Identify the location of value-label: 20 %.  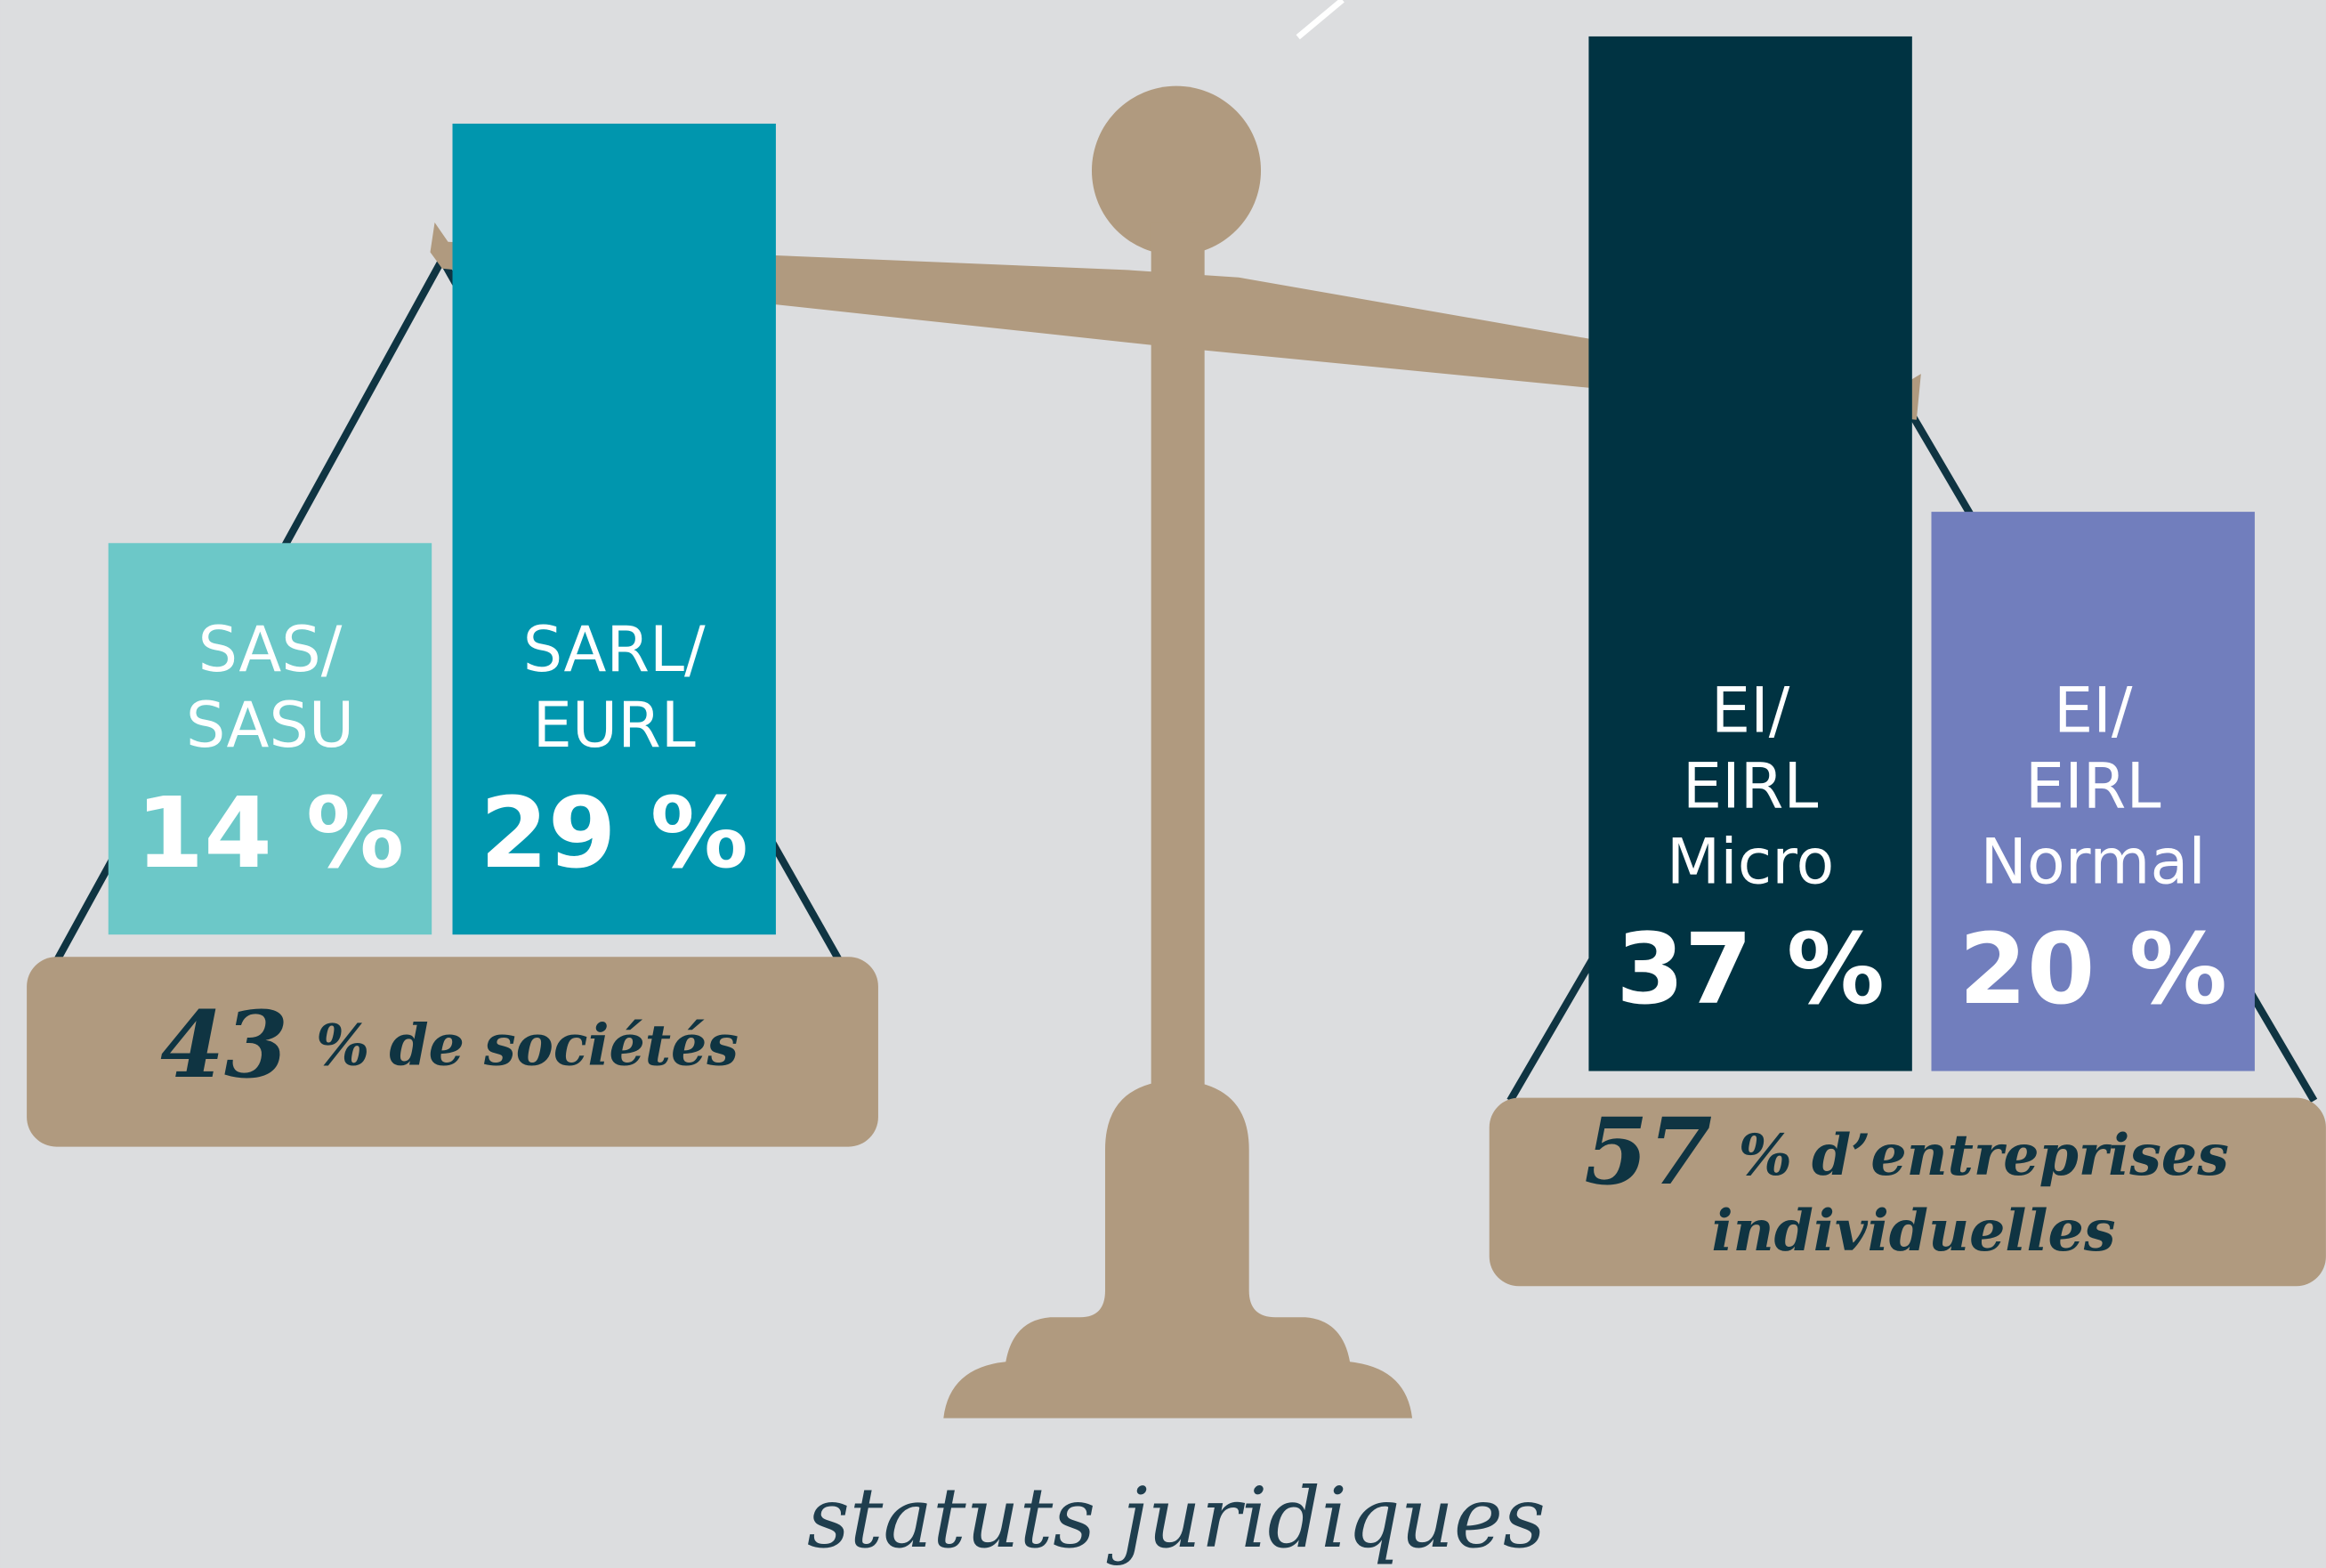
(2093, 969).